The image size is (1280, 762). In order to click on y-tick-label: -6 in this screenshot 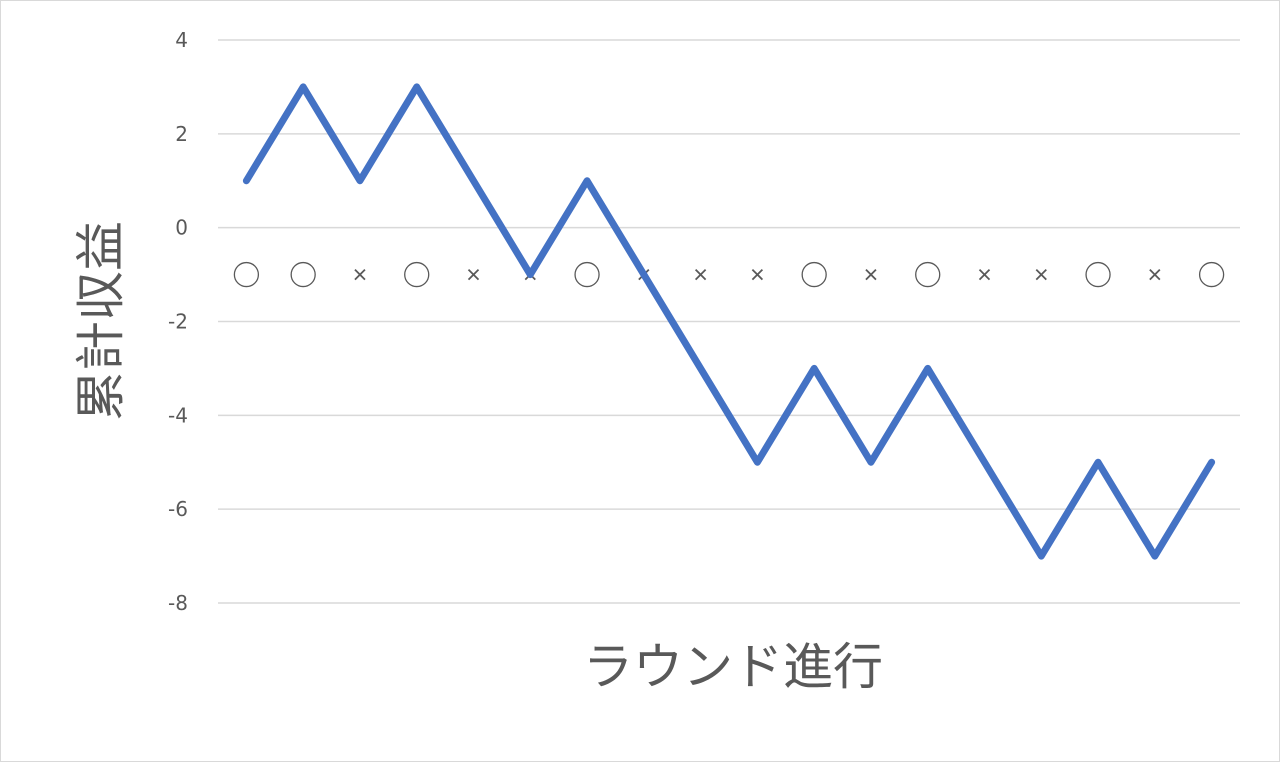, I will do `click(178, 509)`.